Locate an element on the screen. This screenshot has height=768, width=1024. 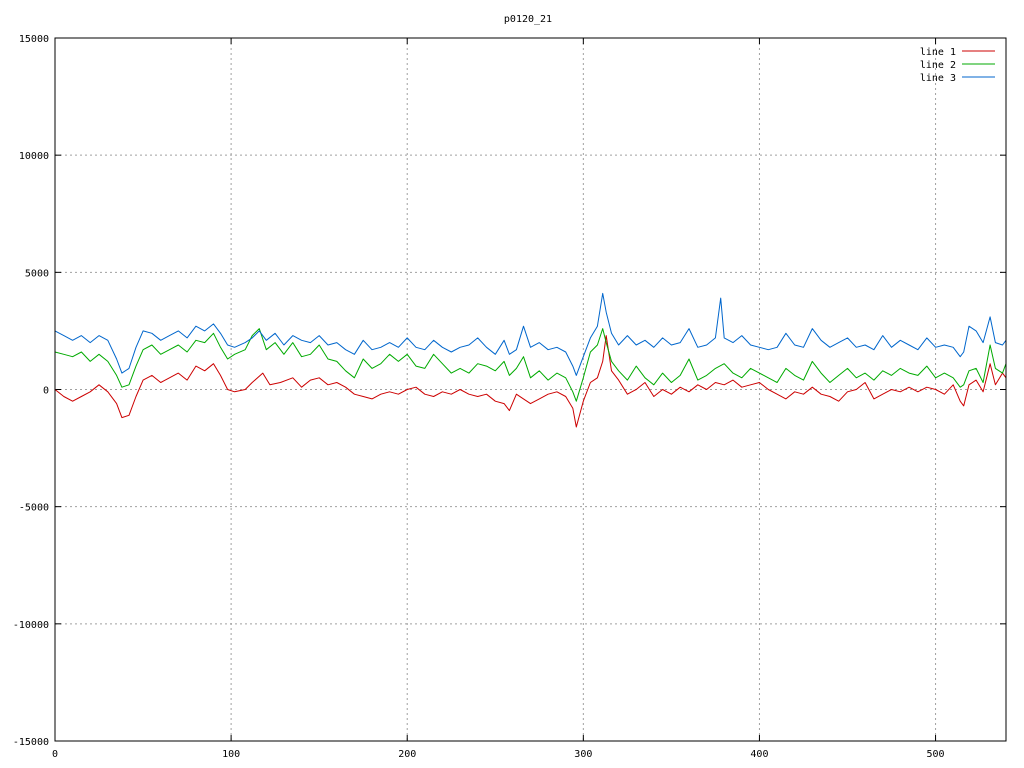
y-tick-label: 10000 is located at coordinates (34, 156).